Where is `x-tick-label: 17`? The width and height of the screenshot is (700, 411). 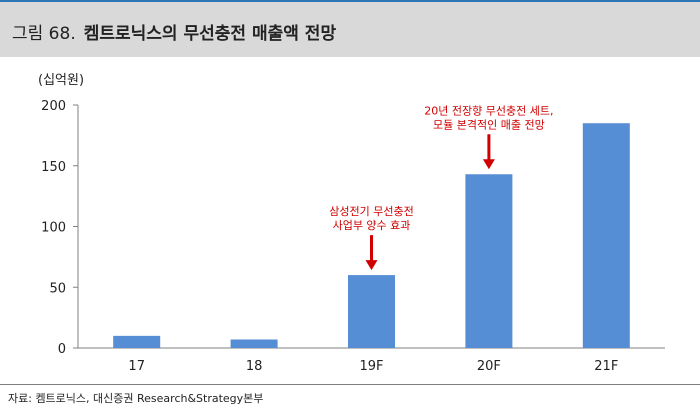
x-tick-label: 17 is located at coordinates (136, 366).